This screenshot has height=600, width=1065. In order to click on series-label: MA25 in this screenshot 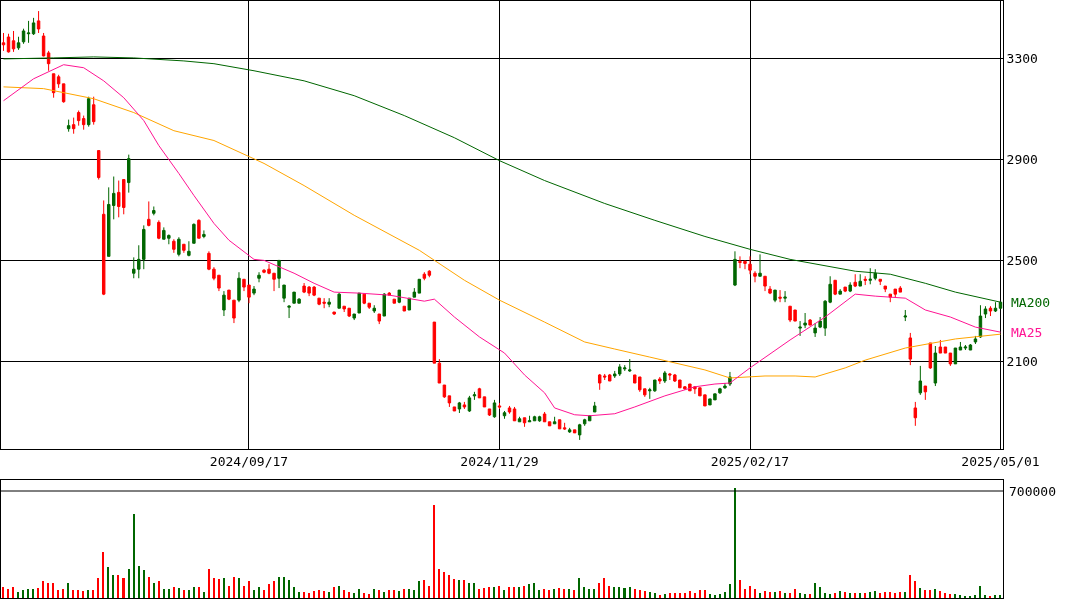, I will do `click(1027, 332)`.